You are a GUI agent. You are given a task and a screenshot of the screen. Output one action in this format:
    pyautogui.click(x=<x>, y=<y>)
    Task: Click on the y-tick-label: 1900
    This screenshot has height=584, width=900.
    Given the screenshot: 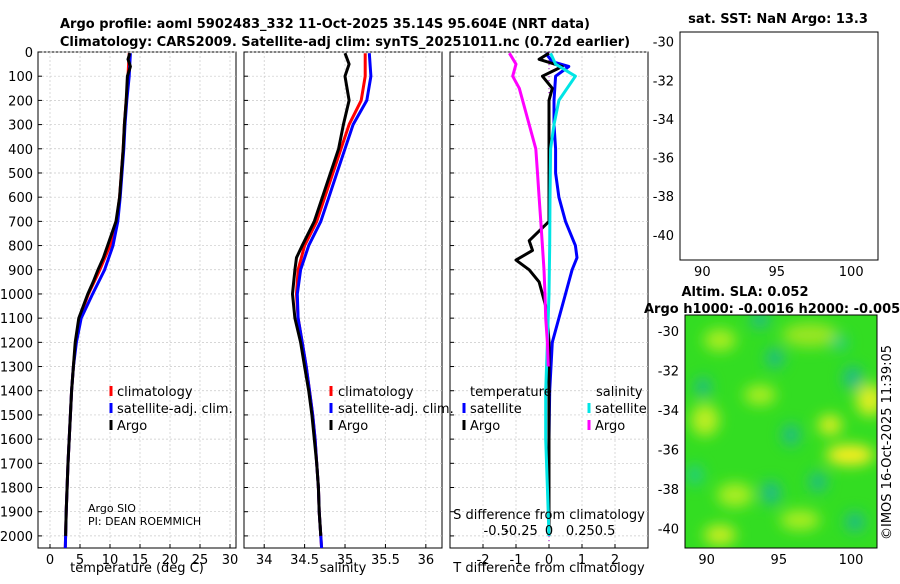 What is the action you would take?
    pyautogui.click(x=16, y=513)
    